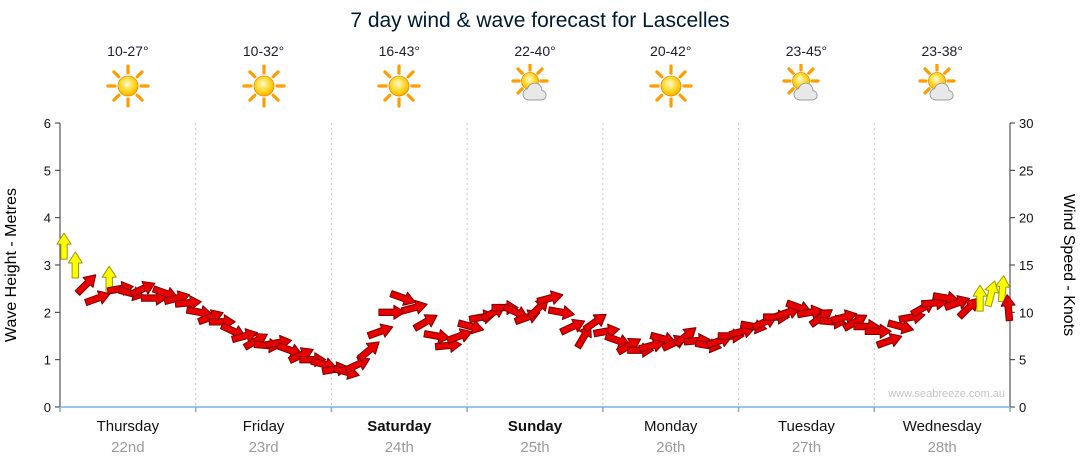 This screenshot has height=475, width=1080. I want to click on temp-range-wednesday: 23-38°, so click(942, 51).